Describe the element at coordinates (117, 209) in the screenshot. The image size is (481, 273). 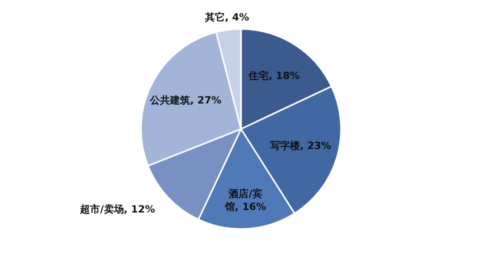
I see `slice-label: 超市/卖场, 12%` at that location.